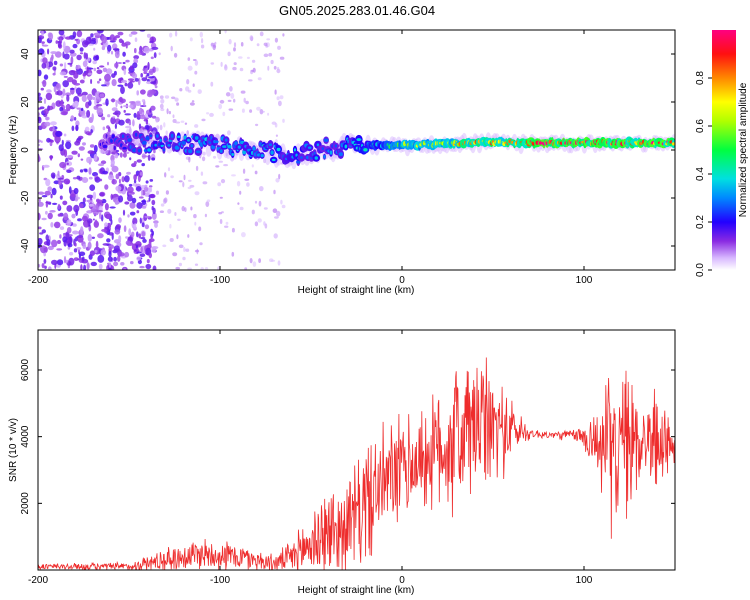  Describe the element at coordinates (220, 280) in the screenshot. I see `spectrogram-xtick-label: -100` at that location.